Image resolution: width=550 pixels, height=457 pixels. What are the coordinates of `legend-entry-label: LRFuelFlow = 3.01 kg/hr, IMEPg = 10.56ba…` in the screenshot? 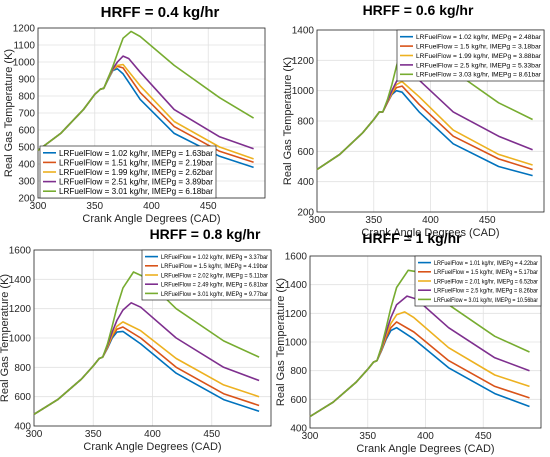 It's located at (486, 300).